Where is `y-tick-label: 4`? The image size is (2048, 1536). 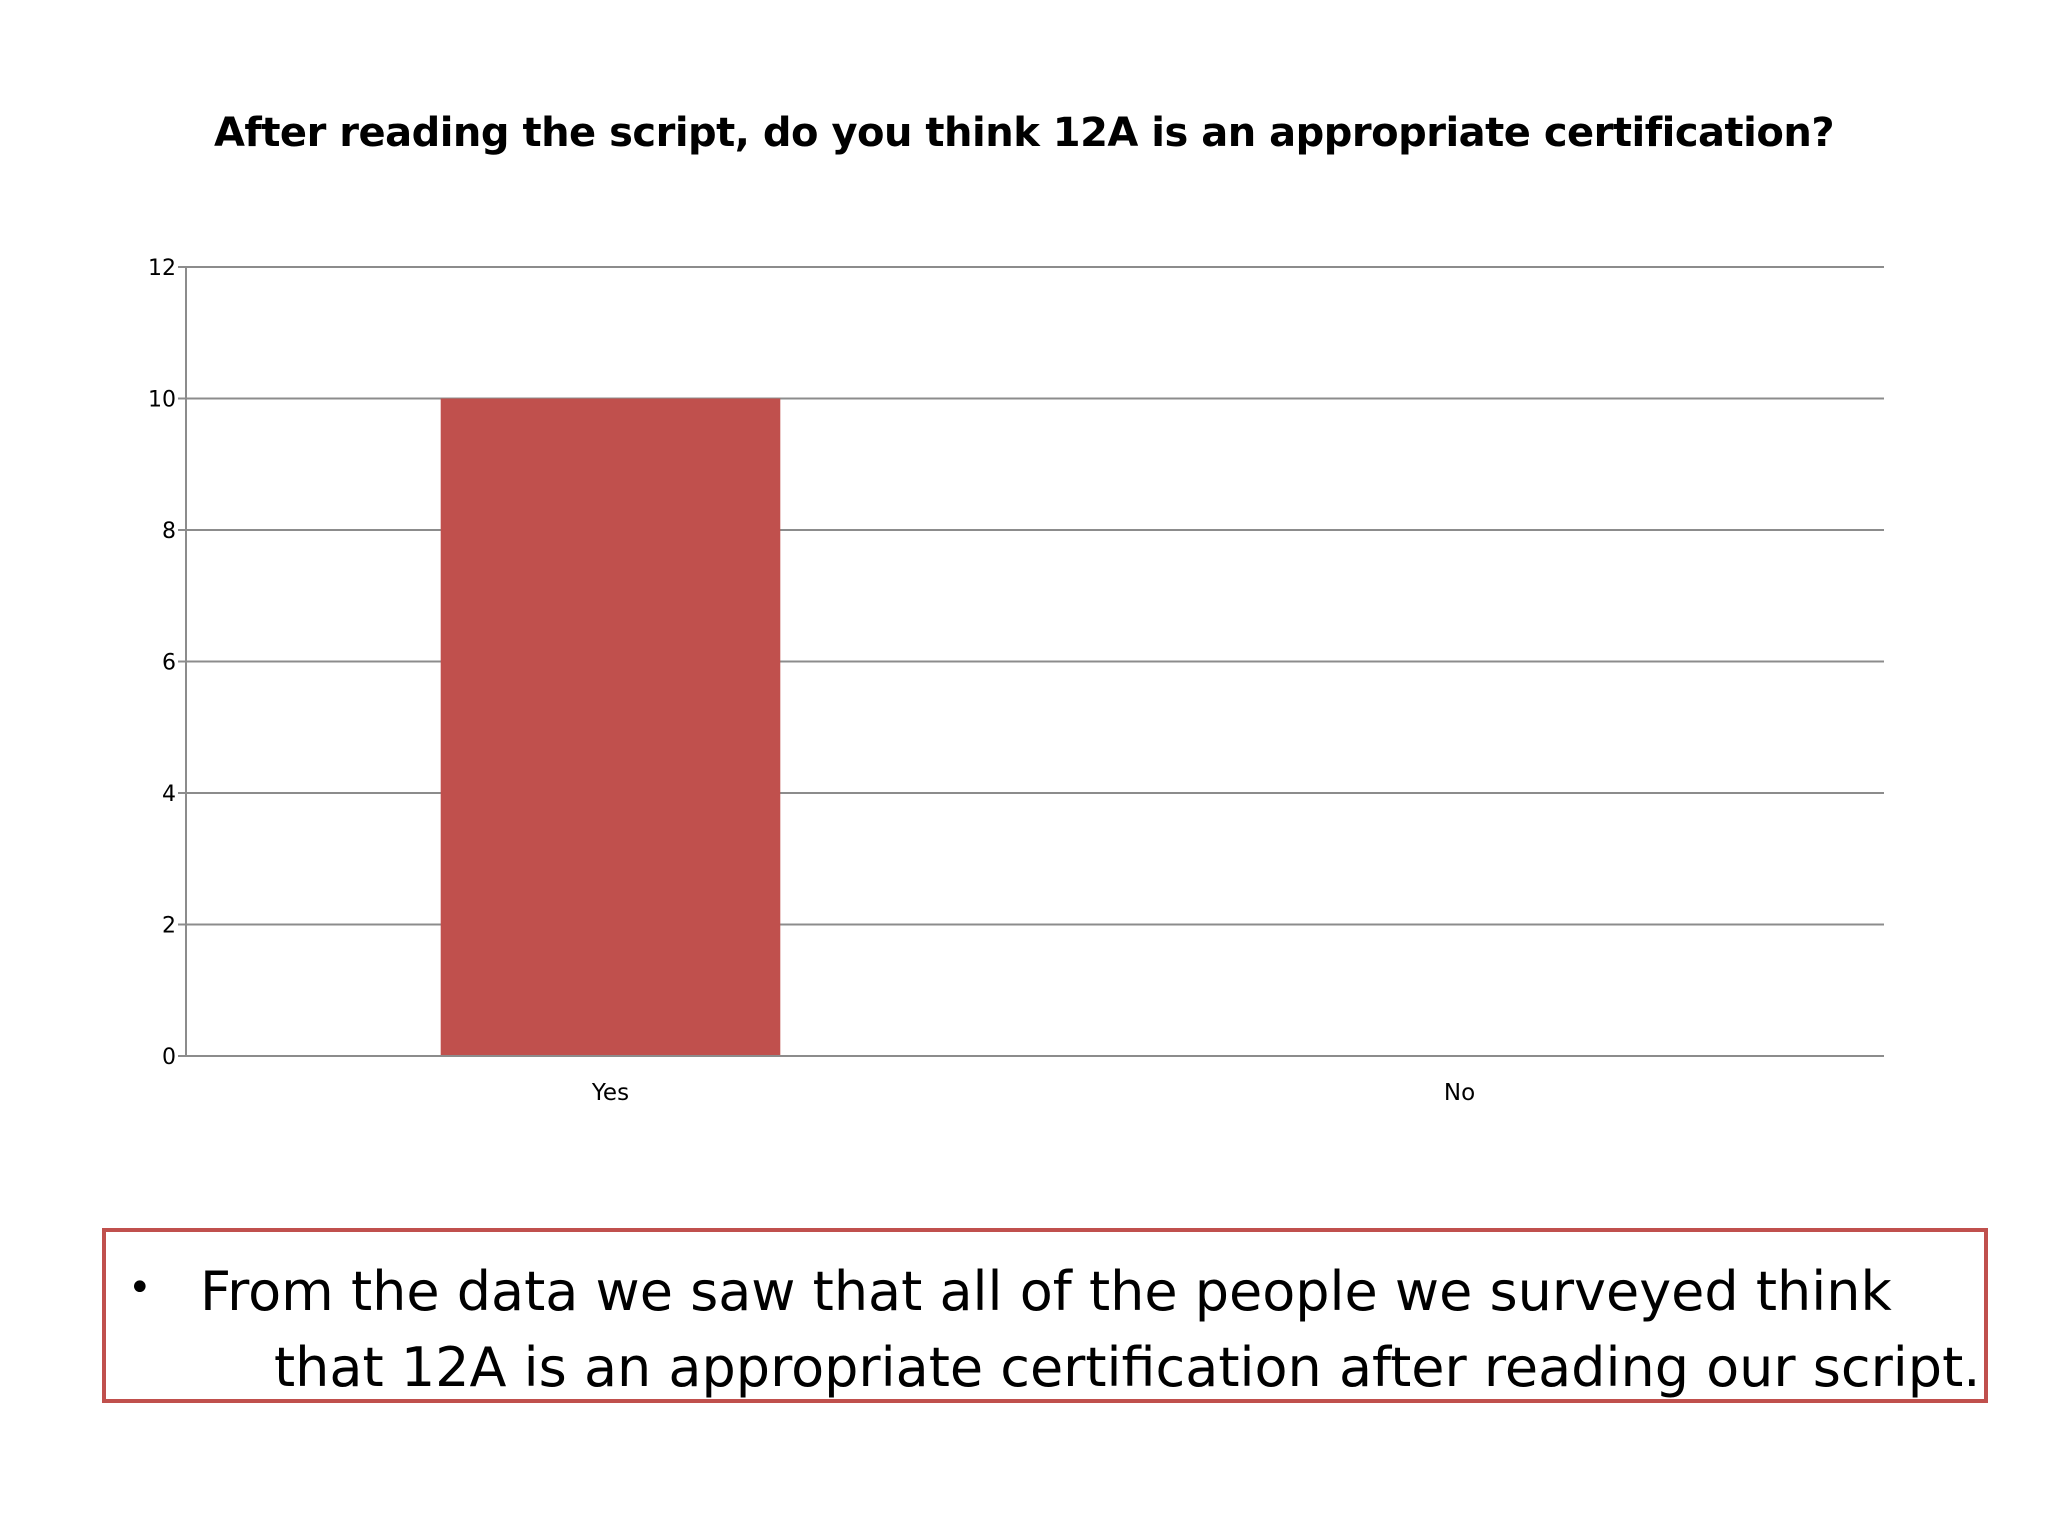
y-tick-label: 4 is located at coordinates (169, 794).